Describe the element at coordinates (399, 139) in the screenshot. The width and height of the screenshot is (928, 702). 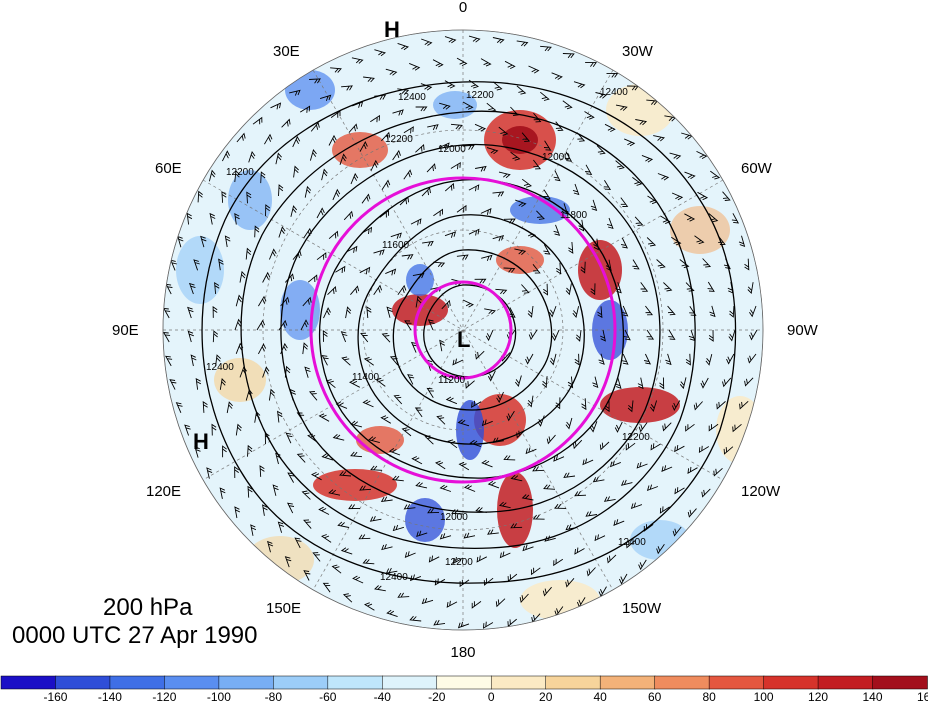
I see `contour-label: 12200` at that location.